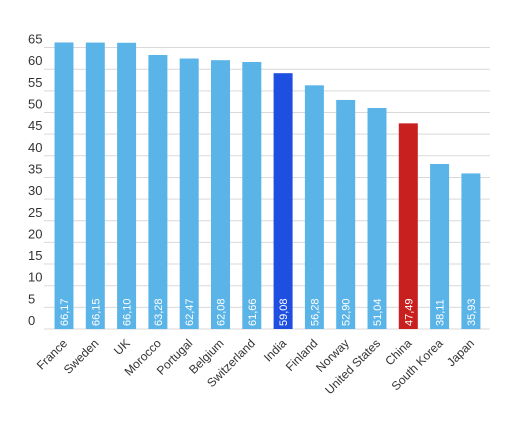 Image resolution: width=518 pixels, height=435 pixels. I want to click on y-tick-label: 65, so click(35, 39).